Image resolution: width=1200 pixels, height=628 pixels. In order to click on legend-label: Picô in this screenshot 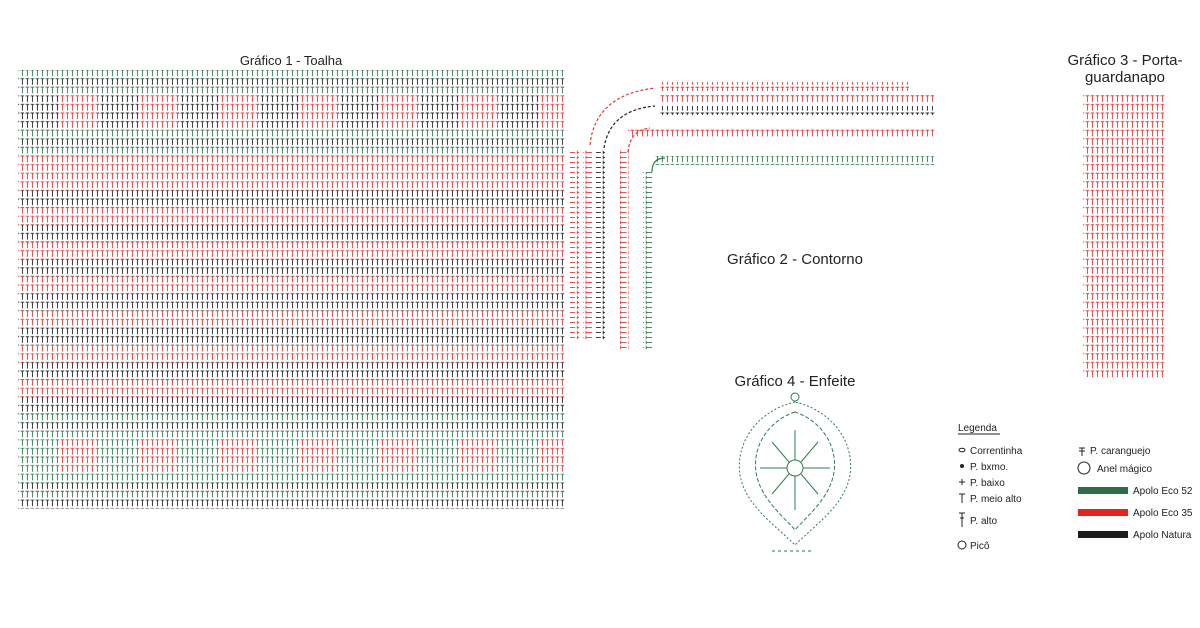, I will do `click(980, 546)`.